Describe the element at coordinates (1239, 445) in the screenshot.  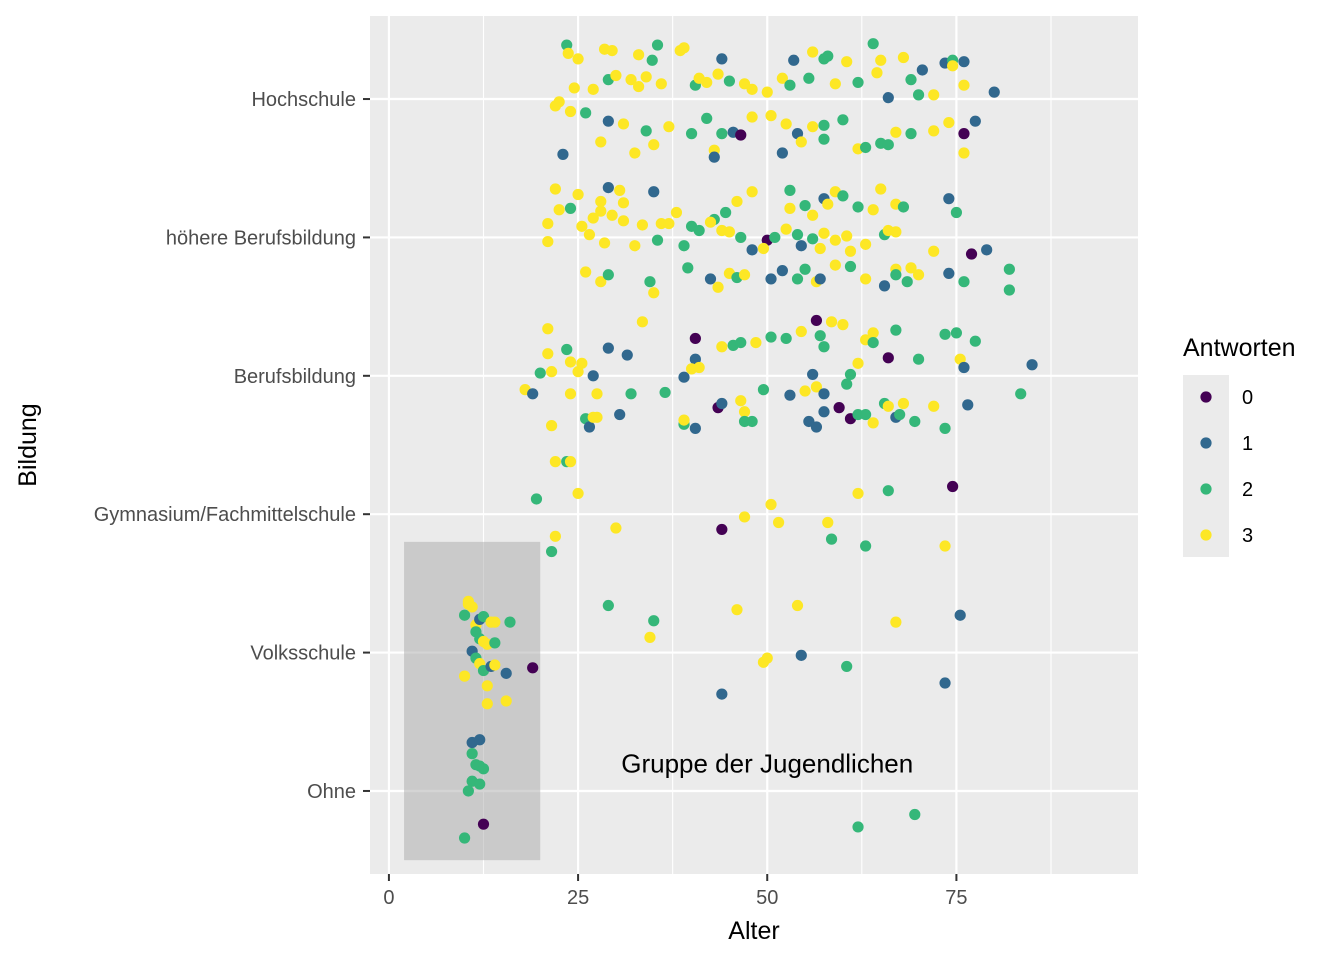
I see `legend: Antworten 0 1 2 3` at that location.